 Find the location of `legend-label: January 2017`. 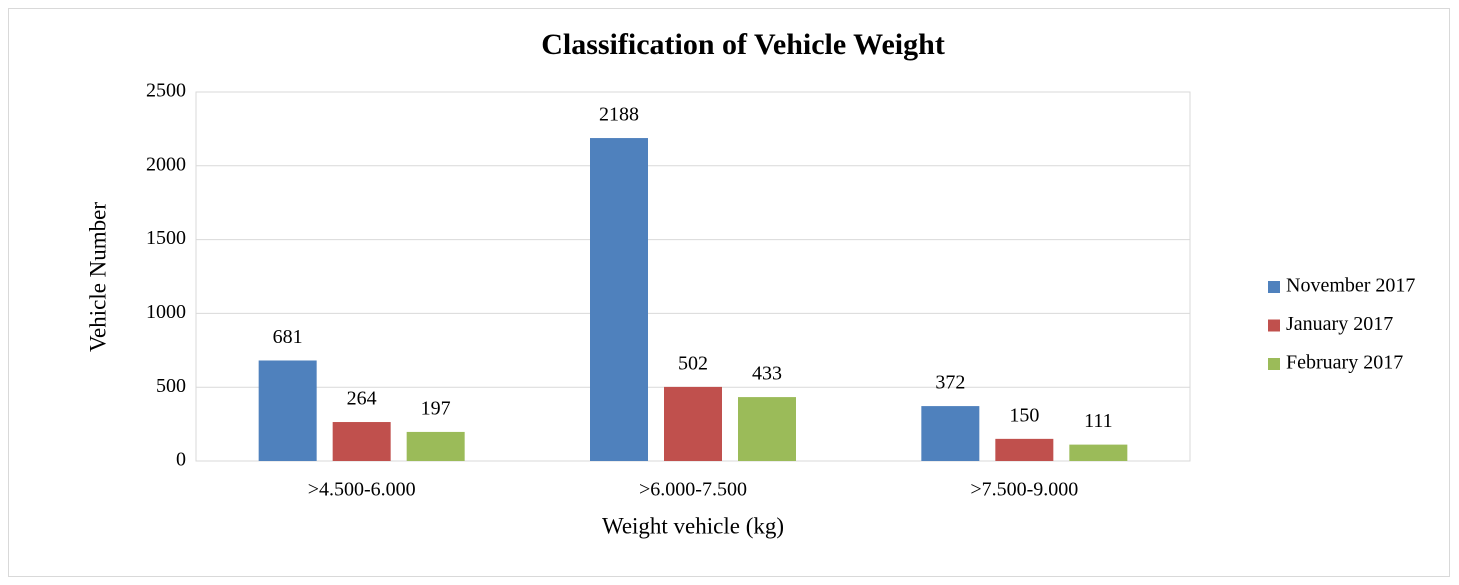

legend-label: January 2017 is located at coordinates (1339, 324).